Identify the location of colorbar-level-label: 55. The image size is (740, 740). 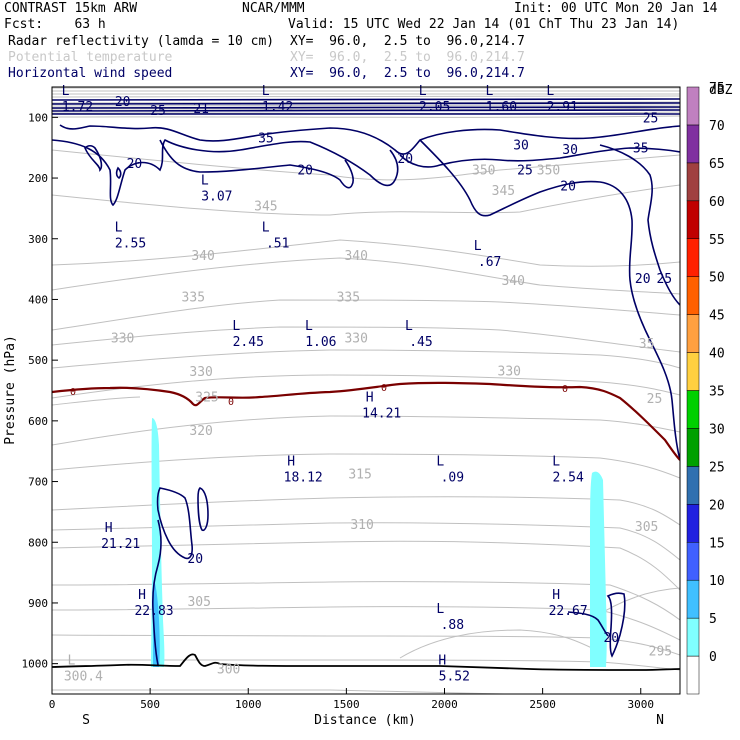
(717, 240).